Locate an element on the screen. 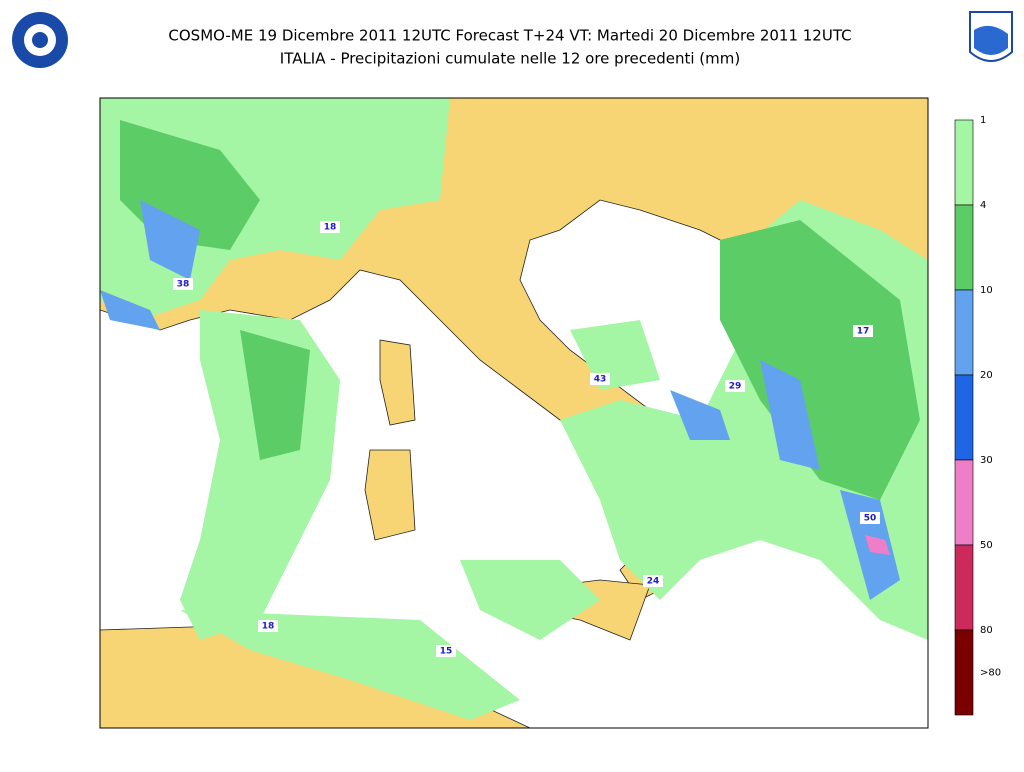  legend-label: 10 is located at coordinates (986, 290).